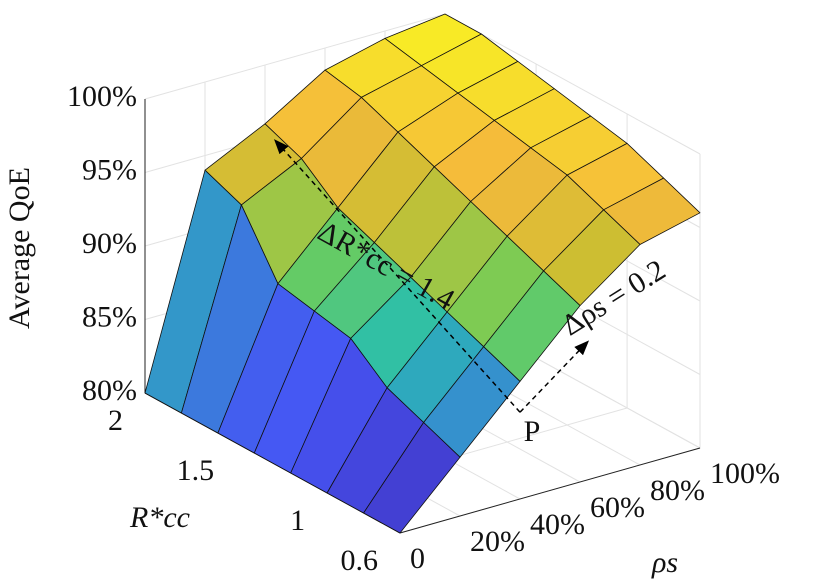 The height and width of the screenshot is (587, 830). What do you see at coordinates (497, 541) in the screenshot?
I see `x-tick-label: 20%` at bounding box center [497, 541].